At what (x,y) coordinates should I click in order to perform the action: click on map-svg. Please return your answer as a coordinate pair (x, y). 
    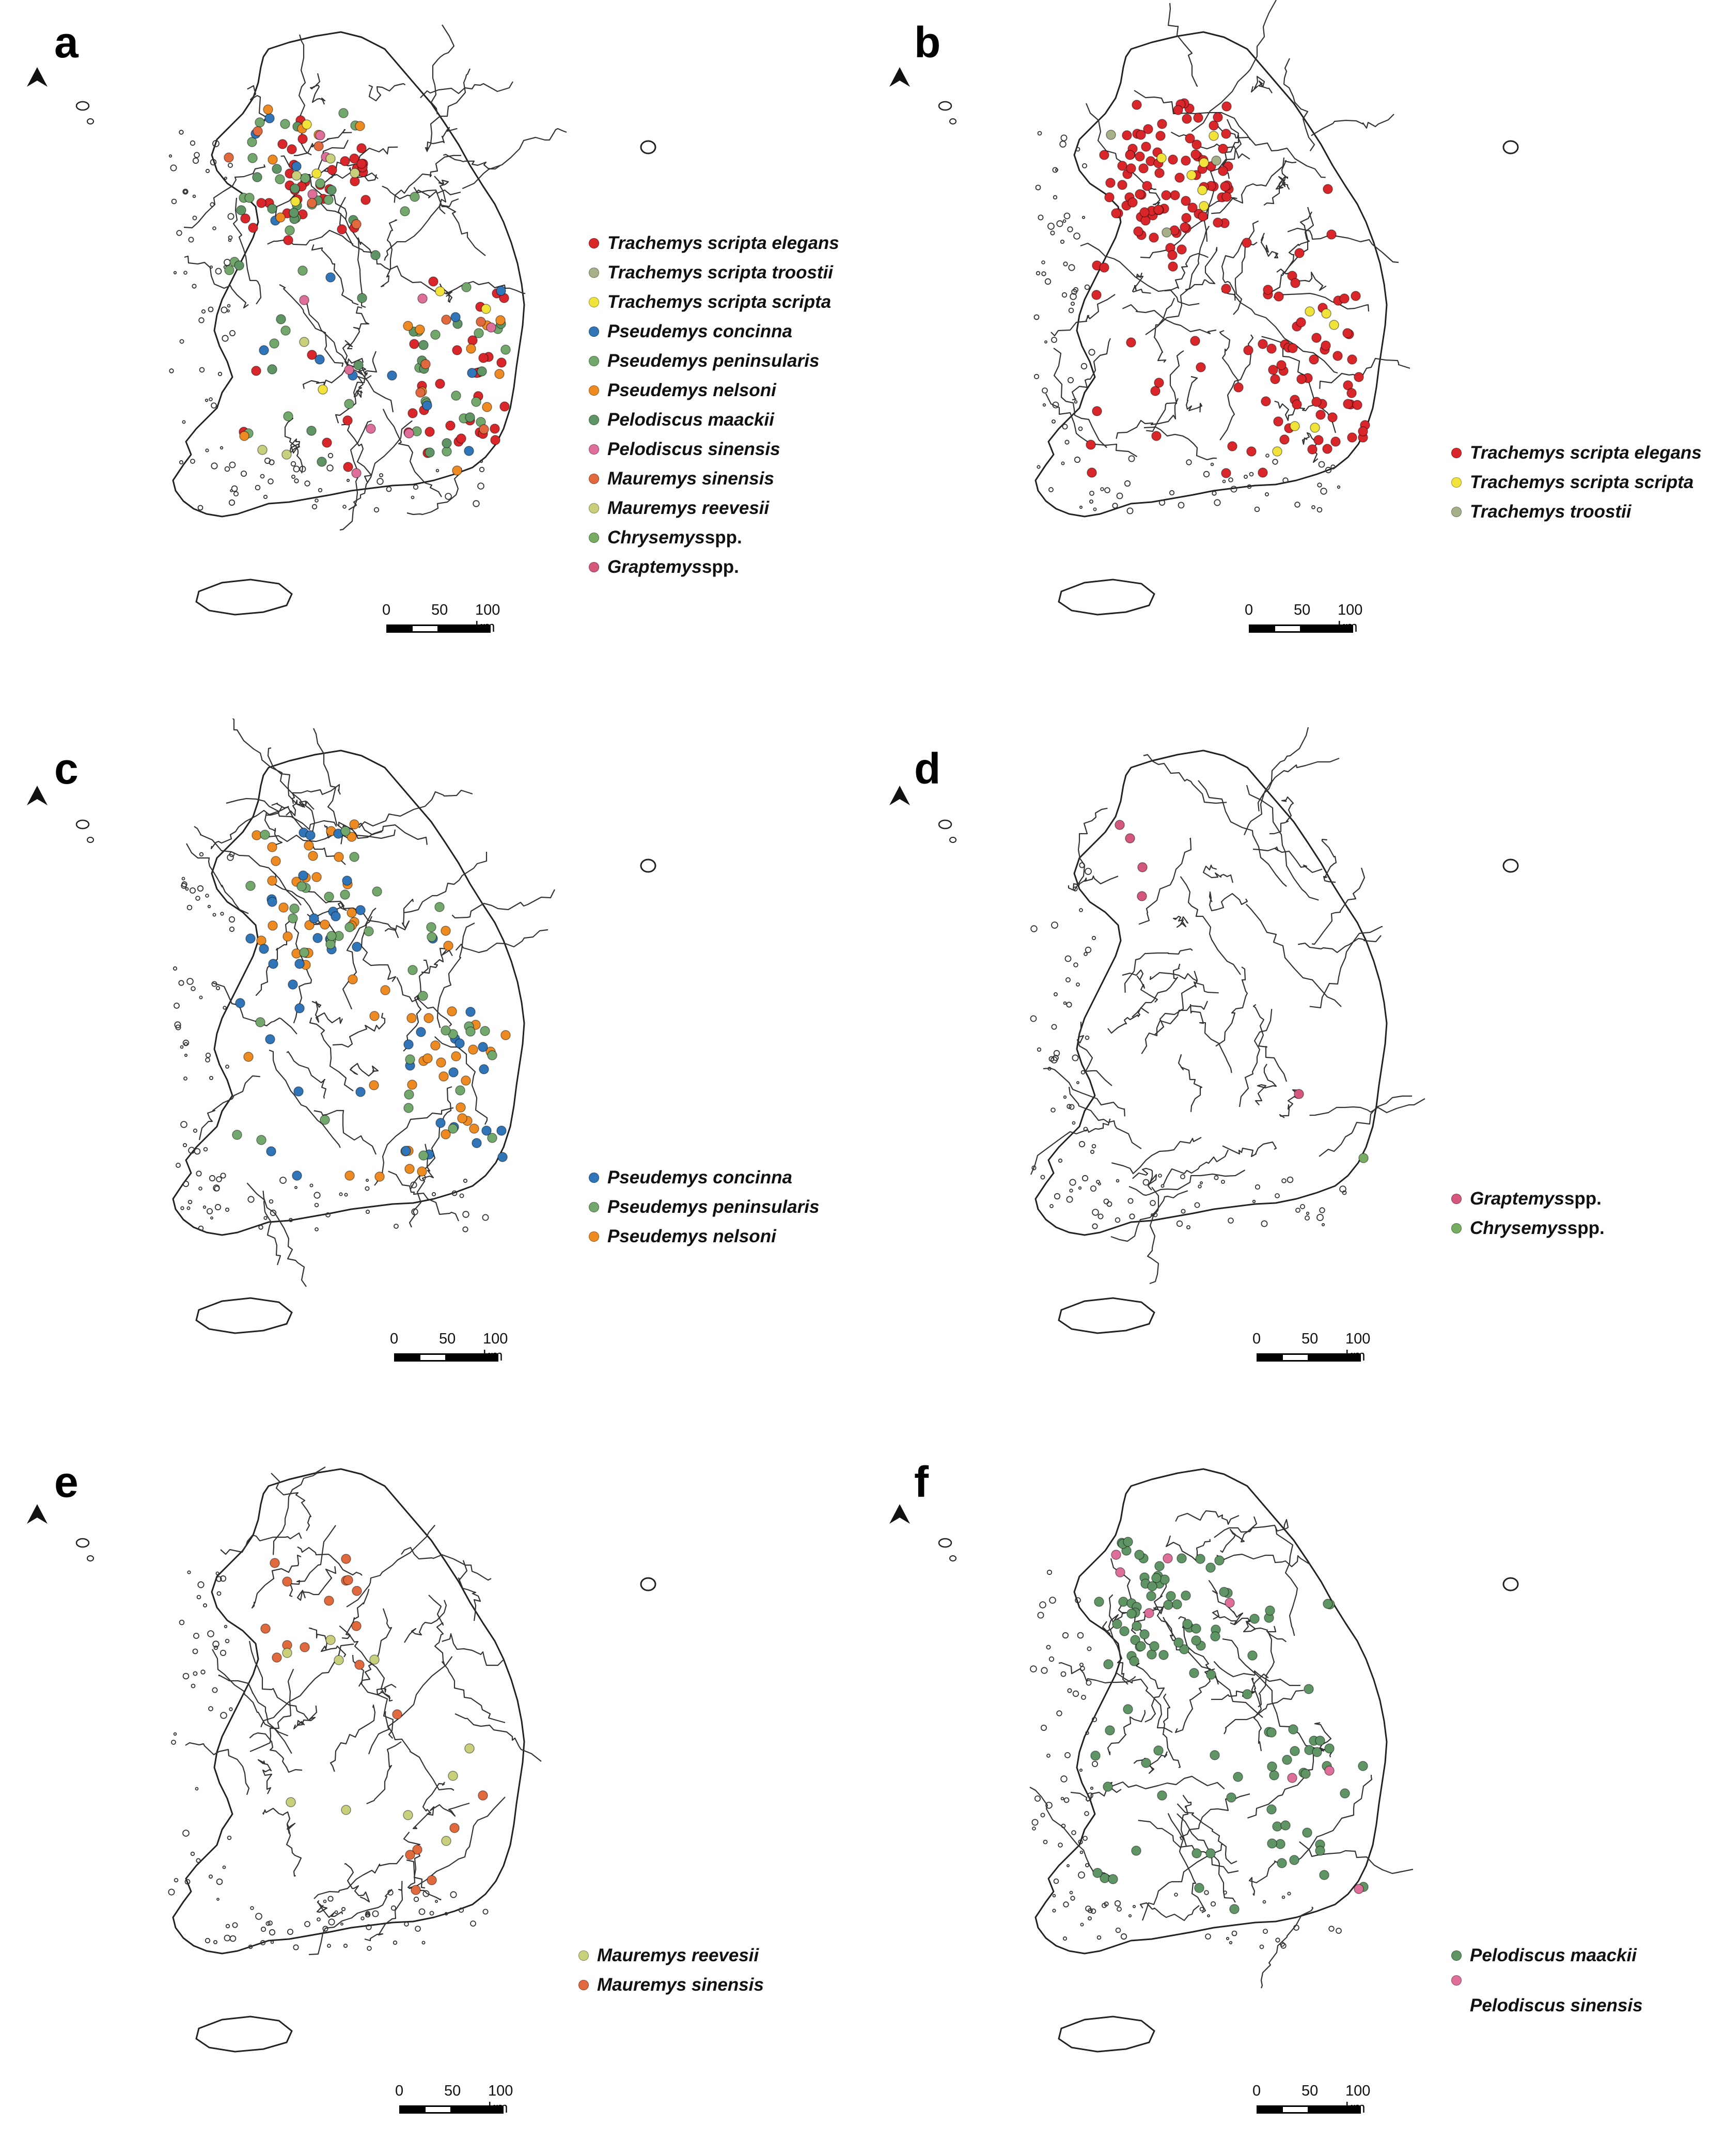
    Looking at the image, I should click on (342, 1759).